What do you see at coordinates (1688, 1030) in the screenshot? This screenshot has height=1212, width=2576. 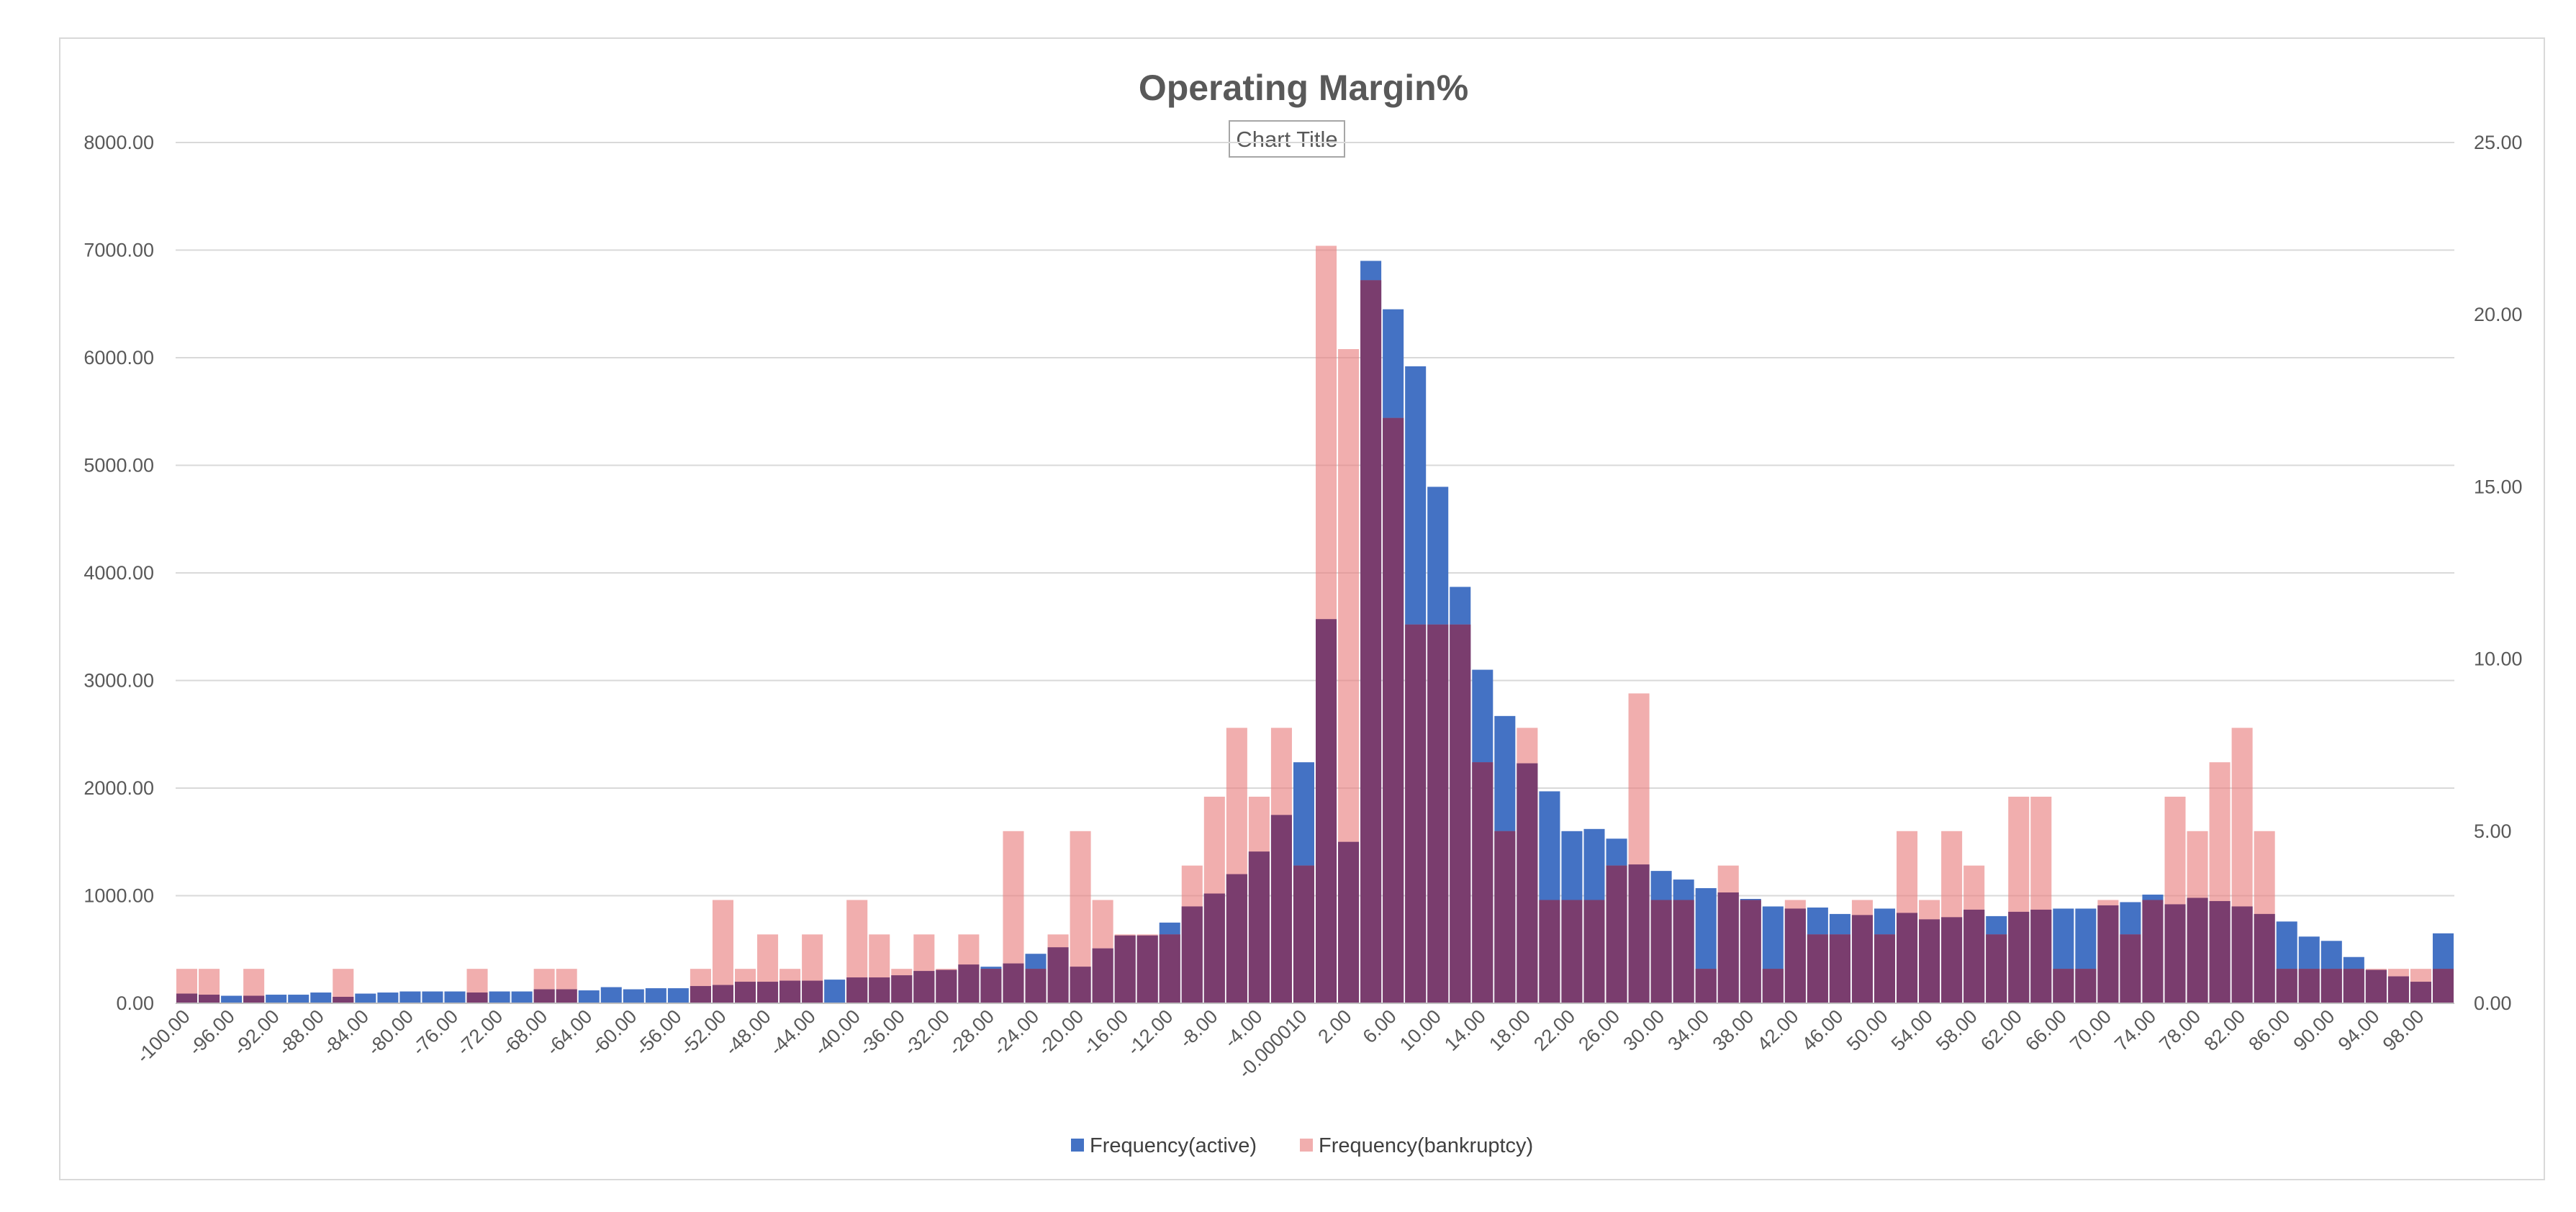 I see `x-tick-label: 34.00` at bounding box center [1688, 1030].